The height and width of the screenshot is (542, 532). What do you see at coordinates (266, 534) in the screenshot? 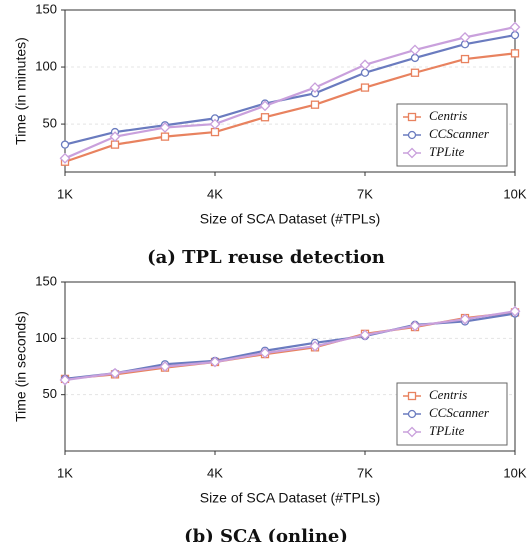
I see `caption: (b) SCA (online)` at bounding box center [266, 534].